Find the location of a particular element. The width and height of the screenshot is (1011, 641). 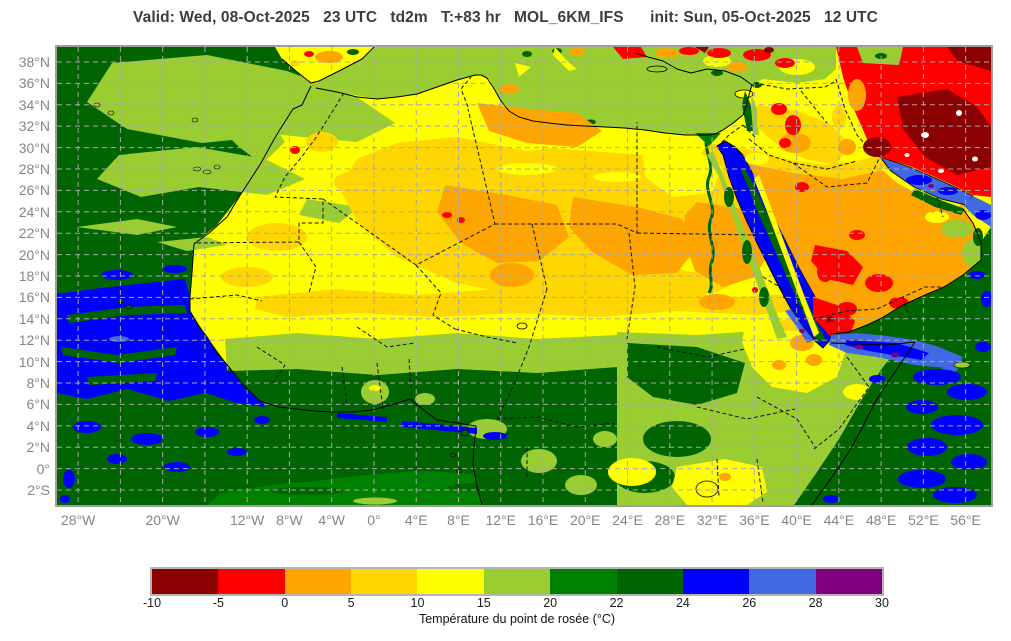

lat-tick-label: 12°N is located at coordinates (34, 340).